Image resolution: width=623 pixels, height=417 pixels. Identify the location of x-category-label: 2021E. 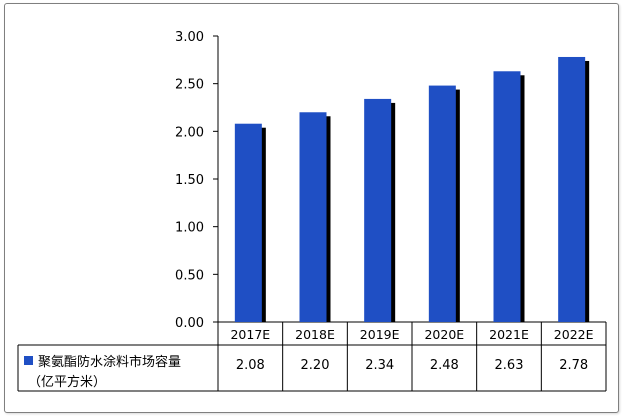
(509, 334).